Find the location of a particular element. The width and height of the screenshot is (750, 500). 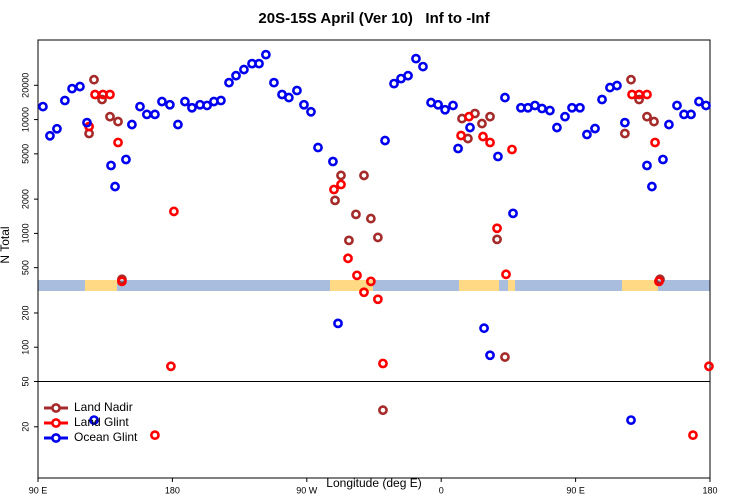

y-tick-label: 10000 is located at coordinates (25, 119).